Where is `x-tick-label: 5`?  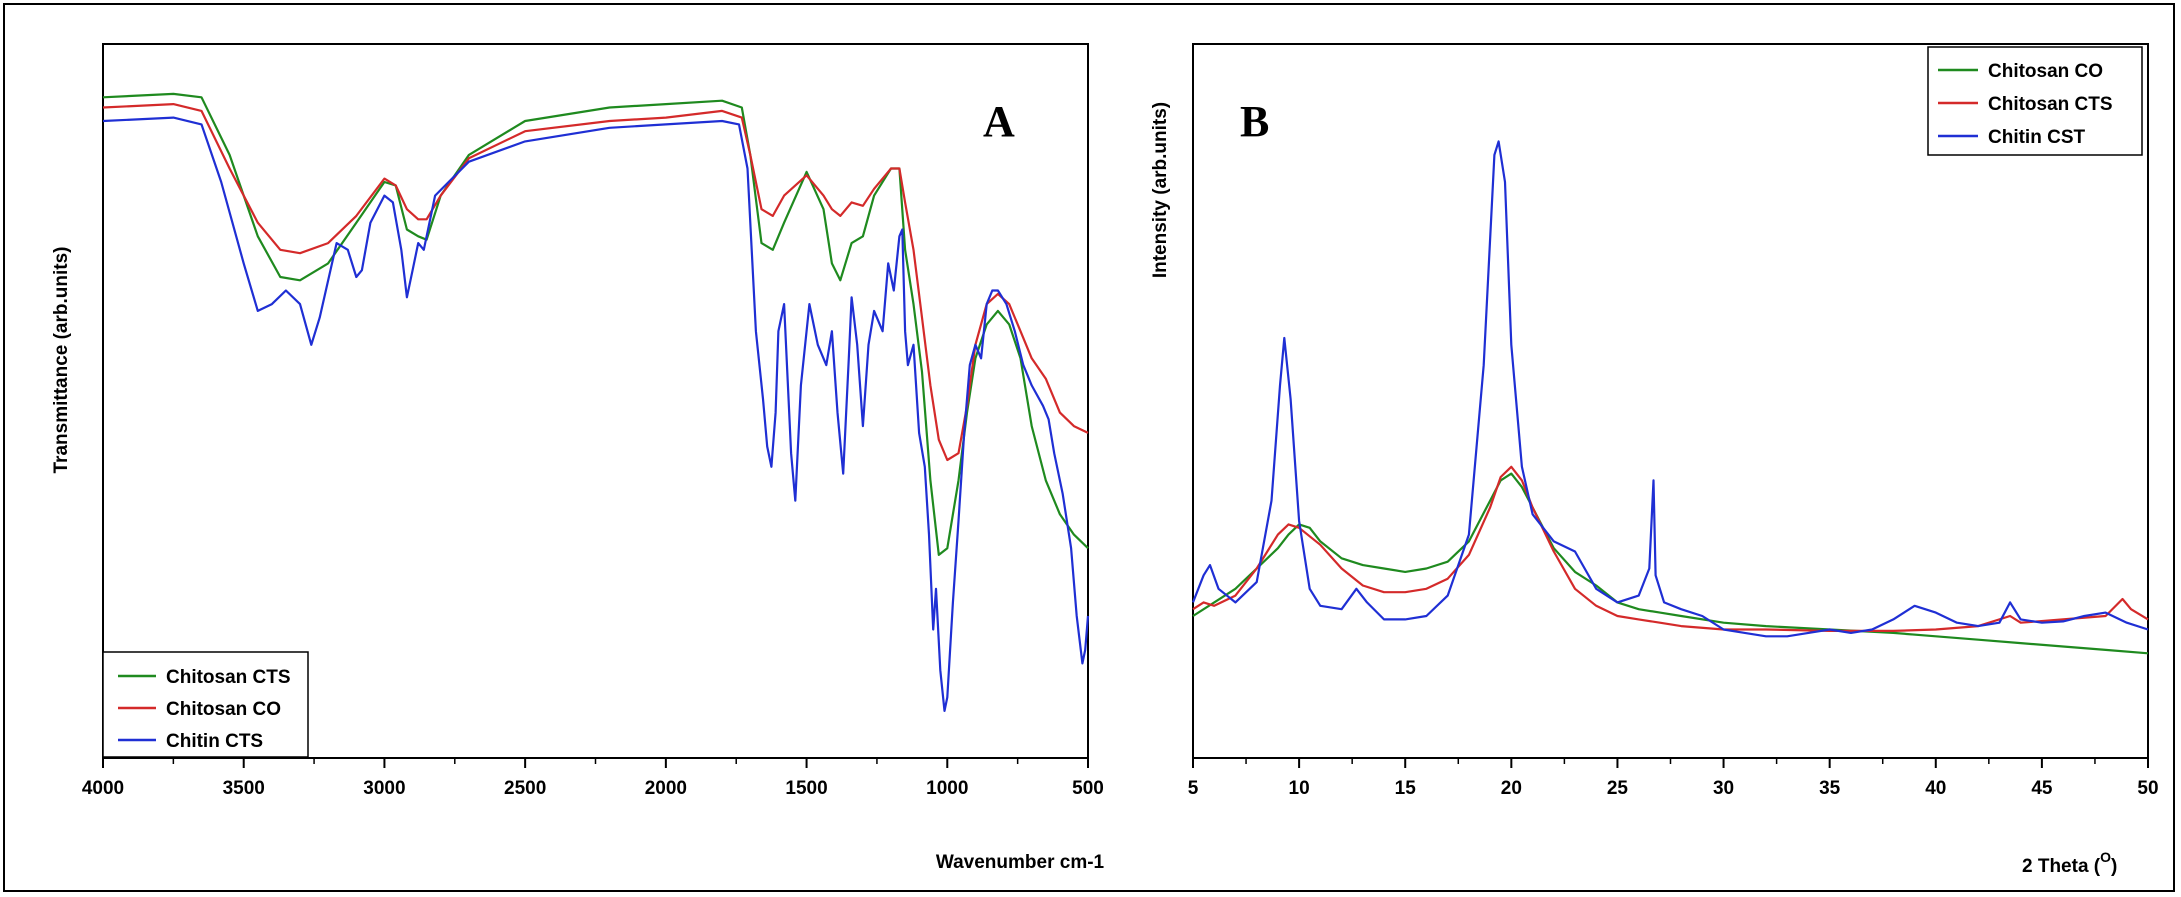
x-tick-label: 5 is located at coordinates (1193, 788).